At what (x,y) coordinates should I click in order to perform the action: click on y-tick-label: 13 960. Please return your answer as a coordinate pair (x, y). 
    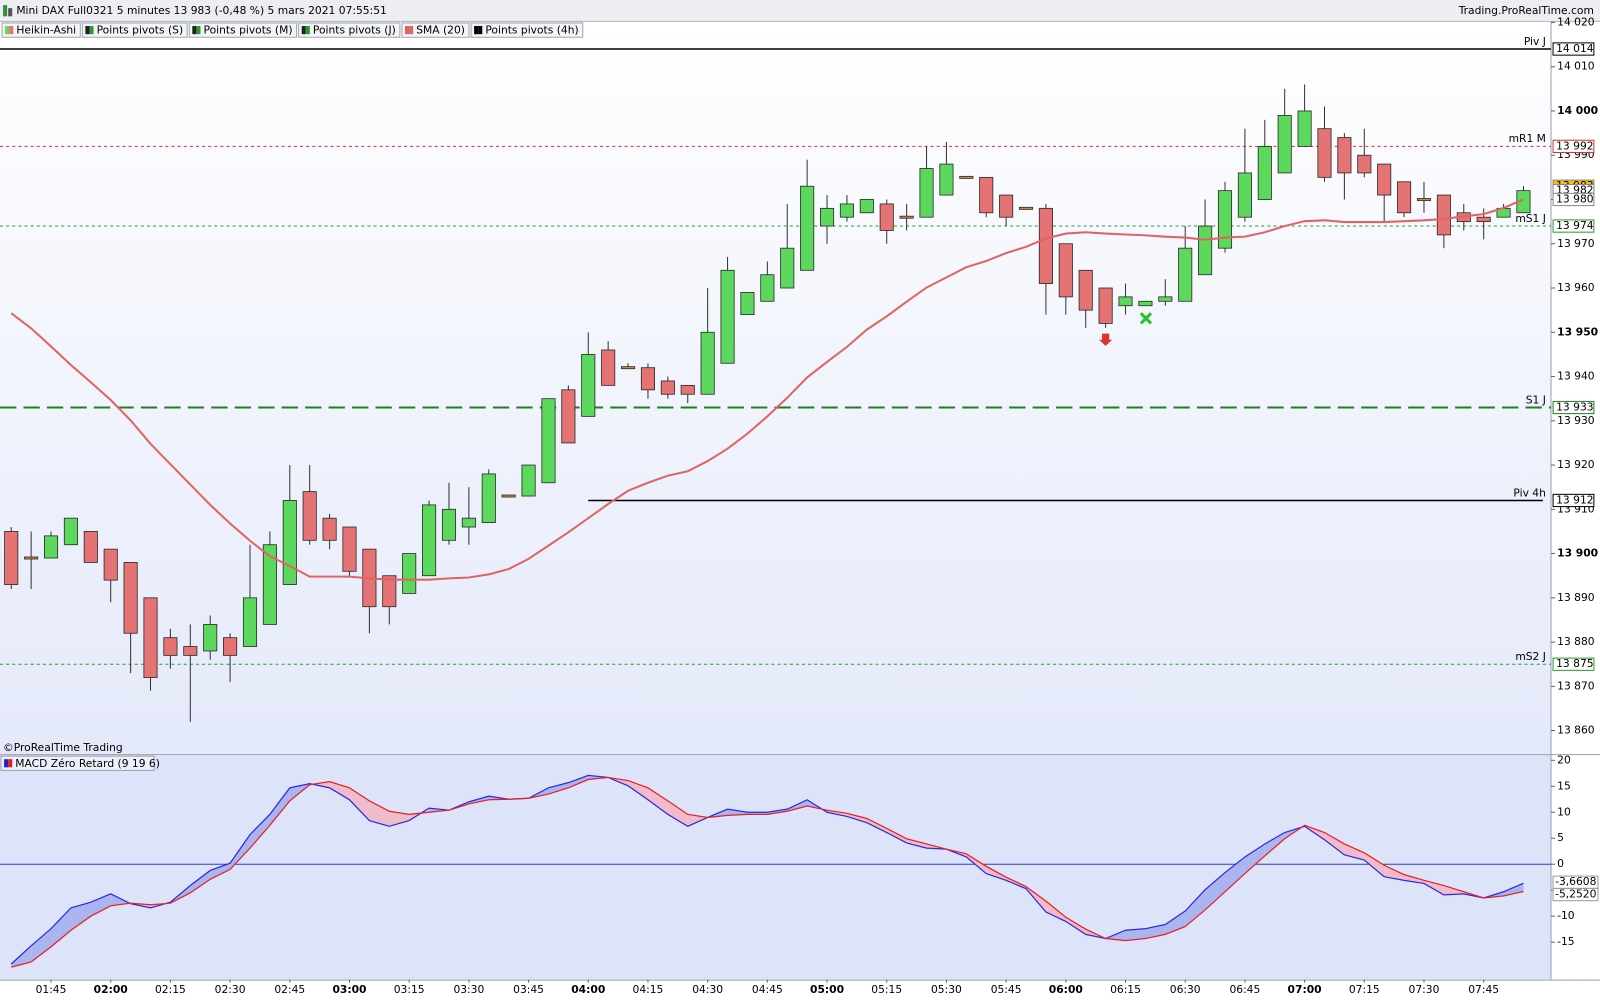
    Looking at the image, I should click on (1576, 287).